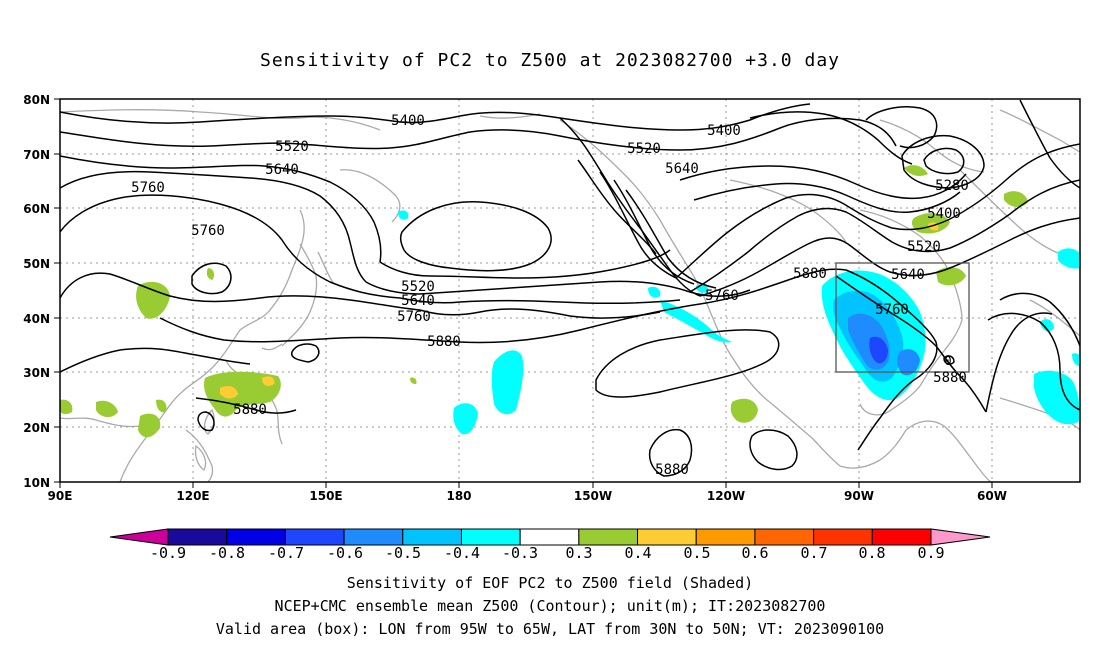  What do you see at coordinates (36, 291) in the screenshot?
I see `lat-axis: 80N 70N 60N 50N 40N 30N 20N 10N` at bounding box center [36, 291].